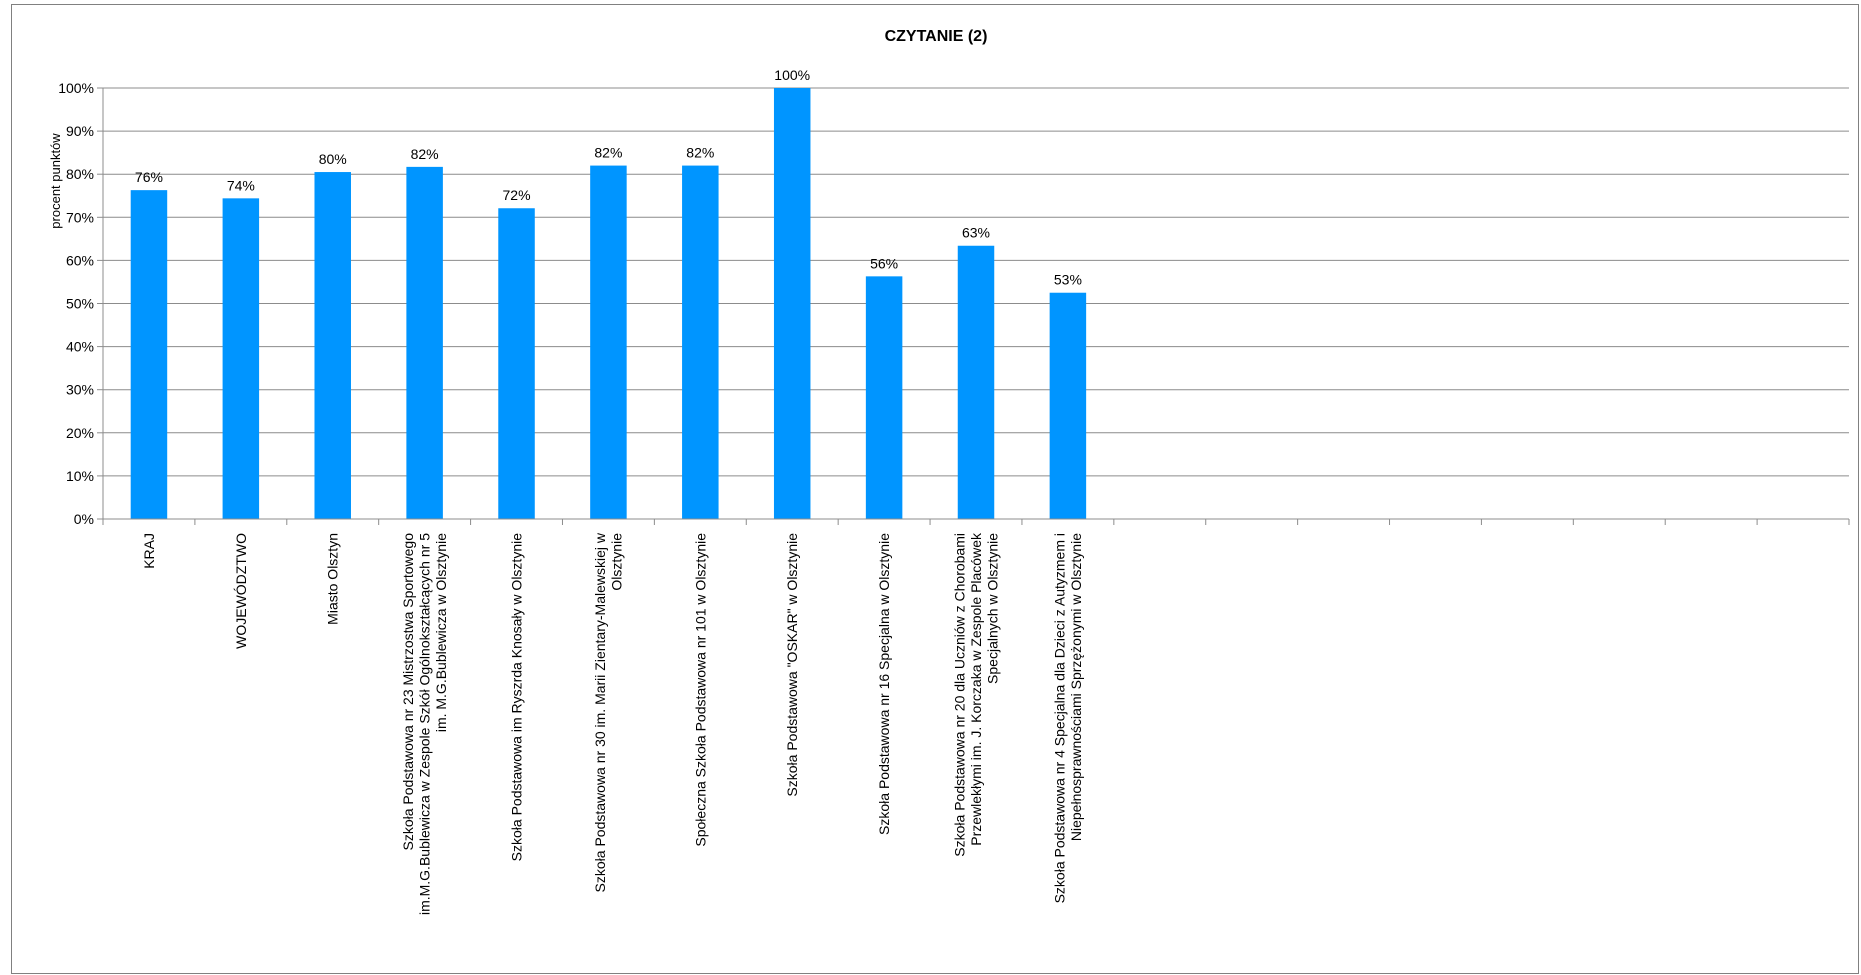  Describe the element at coordinates (80, 217) in the screenshot. I see `y-tick-label: 70%` at that location.